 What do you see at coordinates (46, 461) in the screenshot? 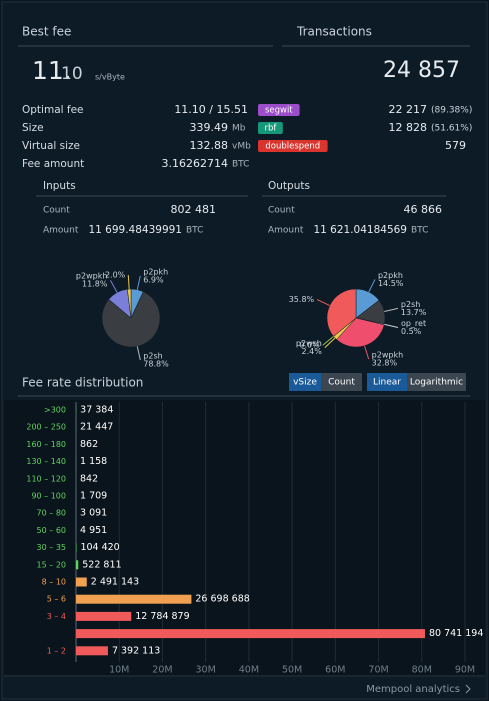
I see `y-tick-label: 130 – 140` at bounding box center [46, 461].